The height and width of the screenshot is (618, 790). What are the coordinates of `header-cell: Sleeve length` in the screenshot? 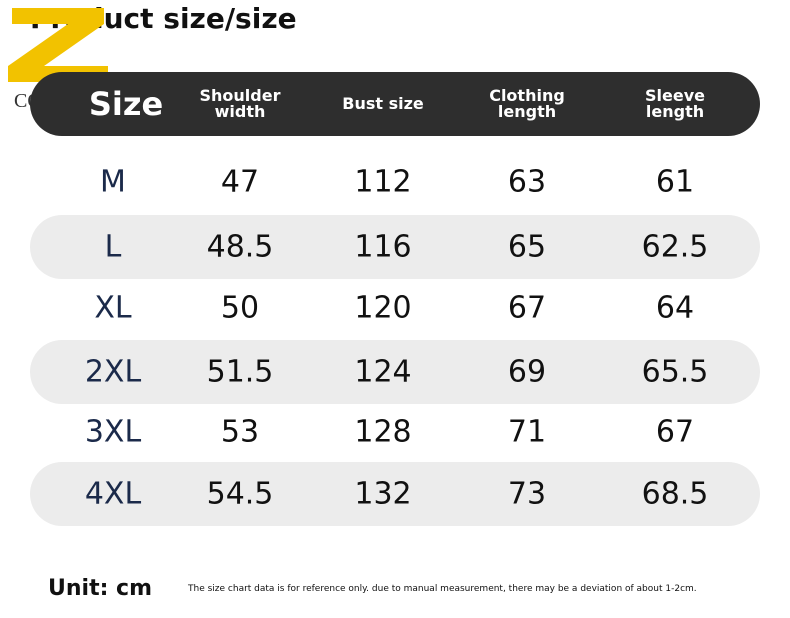 It's located at (675, 103).